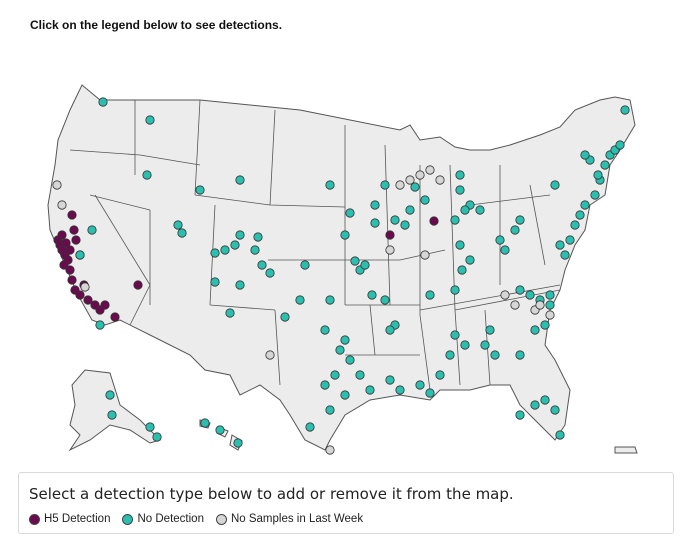 The width and height of the screenshot is (680, 541). I want to click on legend-item-no-samples: No Samples in Last Week, so click(289, 519).